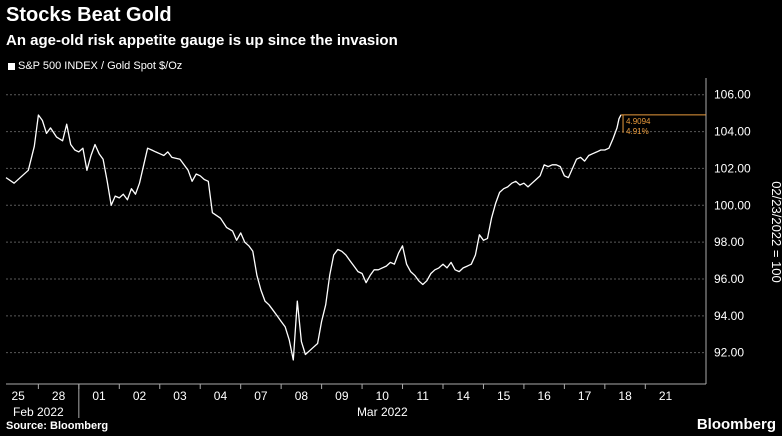  I want to click on xtick-label-7: 08, so click(302, 396).